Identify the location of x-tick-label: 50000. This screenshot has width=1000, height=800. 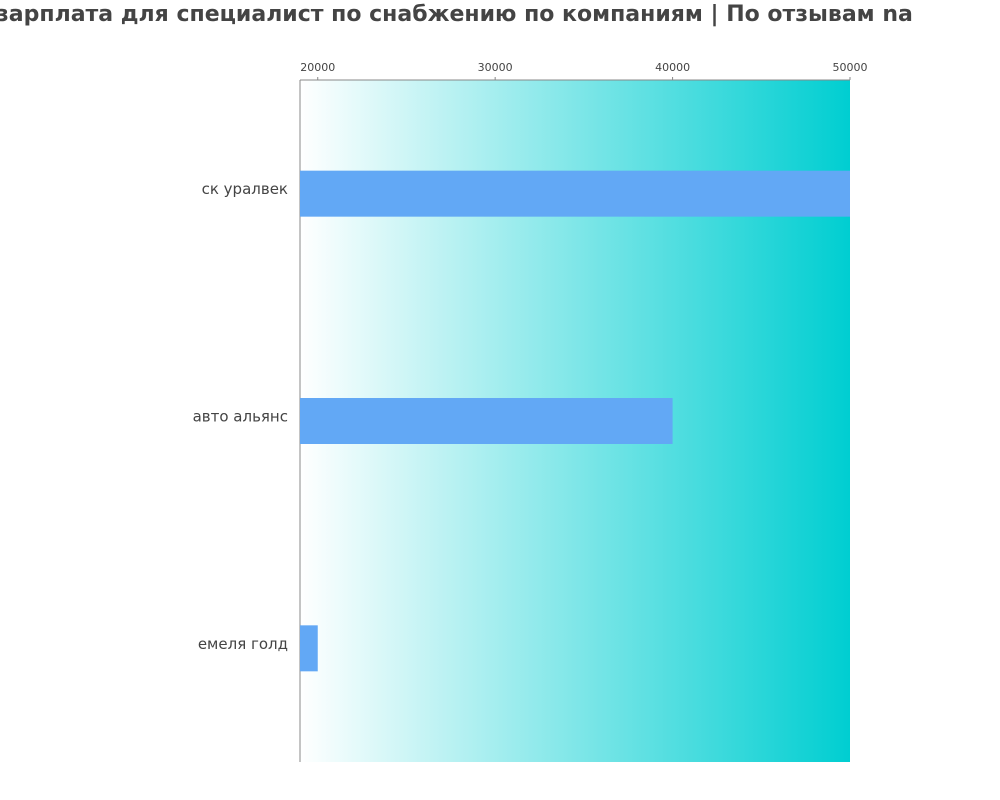
(850, 67).